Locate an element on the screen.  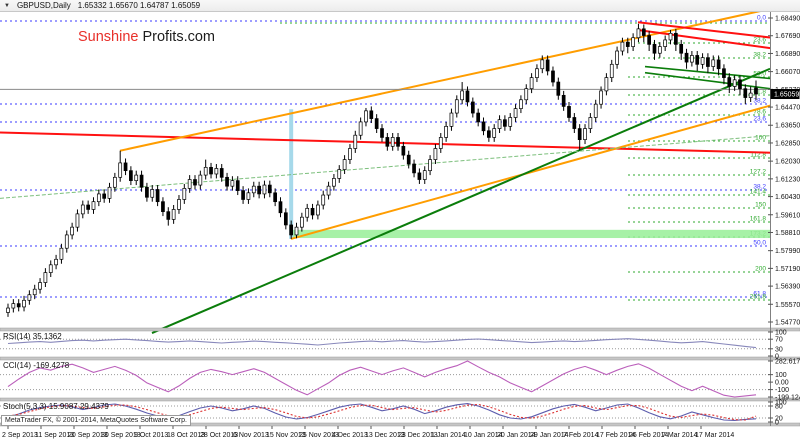
trendline-green-dashed-diagonal is located at coordinates (385, 167).